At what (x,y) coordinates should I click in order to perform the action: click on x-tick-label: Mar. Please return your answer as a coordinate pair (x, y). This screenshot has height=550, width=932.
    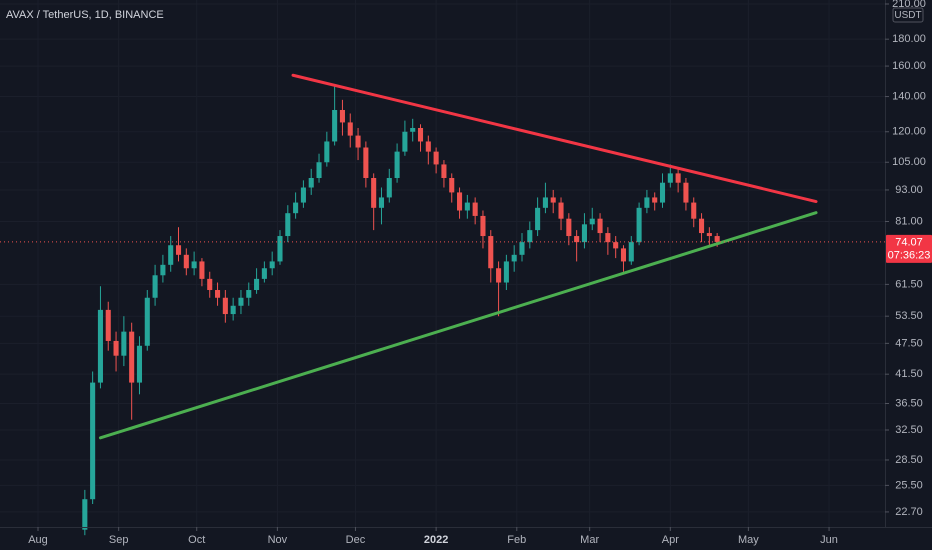
    Looking at the image, I should click on (589, 540).